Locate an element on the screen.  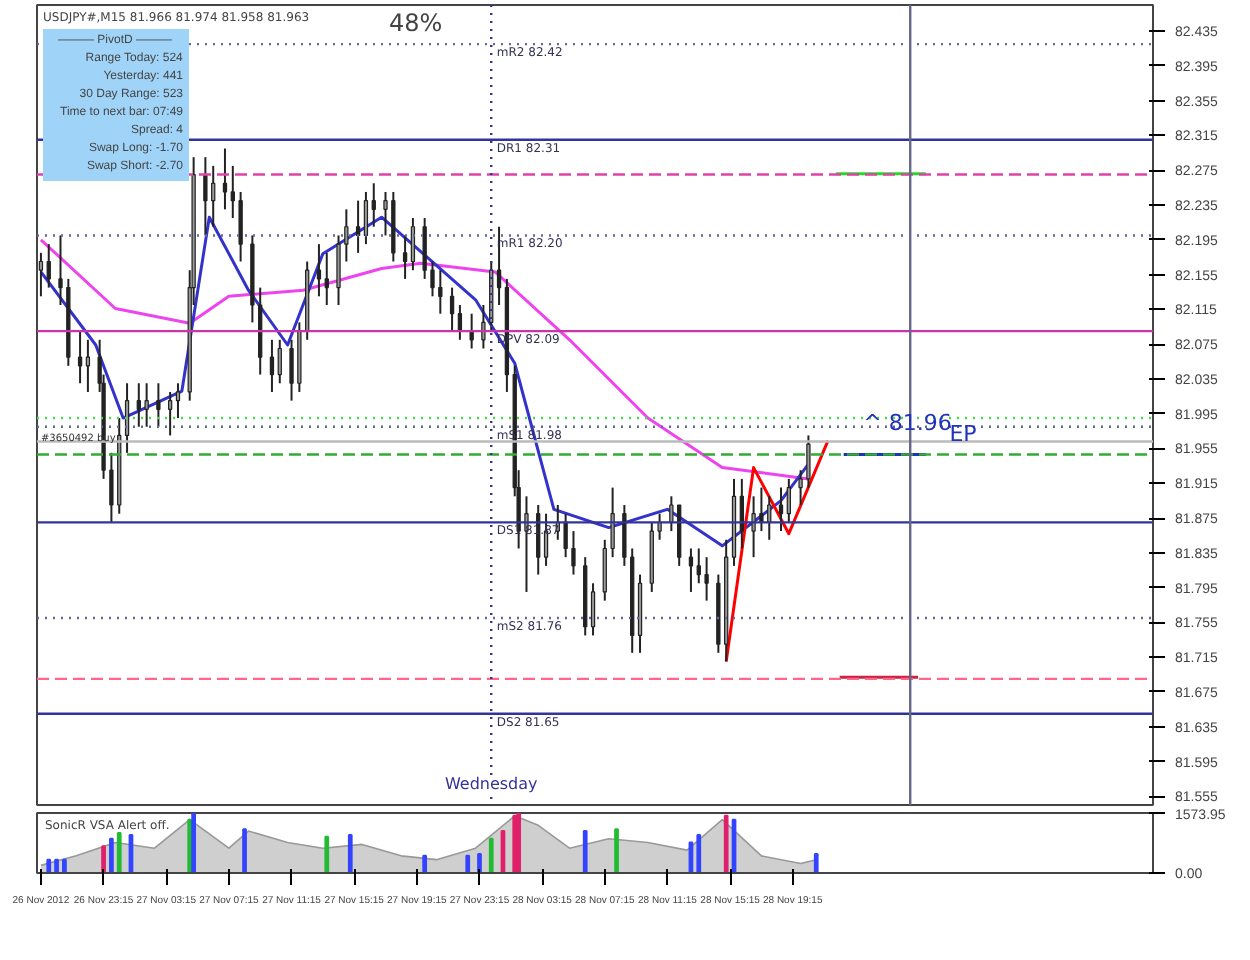
chart-subtitle: 48% is located at coordinates (416, 23).